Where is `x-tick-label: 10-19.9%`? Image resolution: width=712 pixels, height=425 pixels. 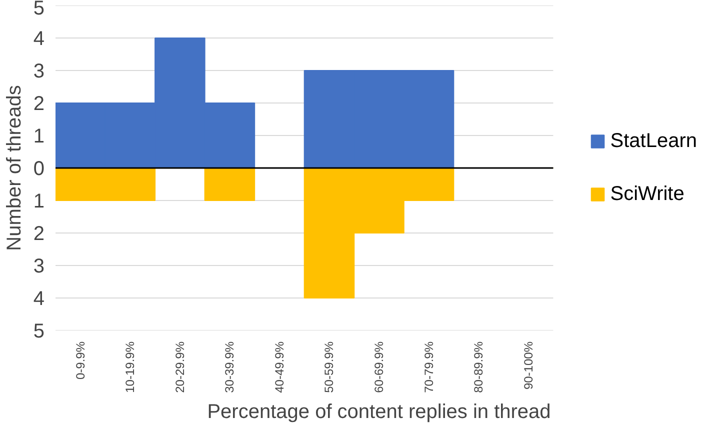 x-tick-label: 10-19.9% is located at coordinates (130, 367).